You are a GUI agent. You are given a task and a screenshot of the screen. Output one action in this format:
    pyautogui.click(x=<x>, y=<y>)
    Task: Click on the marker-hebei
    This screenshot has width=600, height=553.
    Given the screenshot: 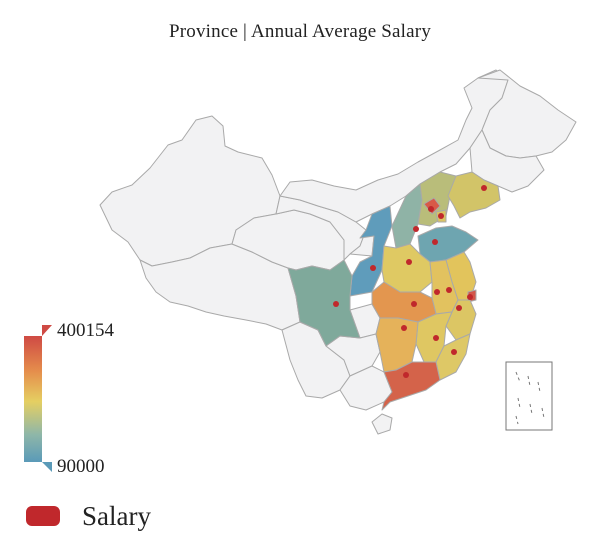 What is the action you would take?
    pyautogui.click(x=416, y=229)
    